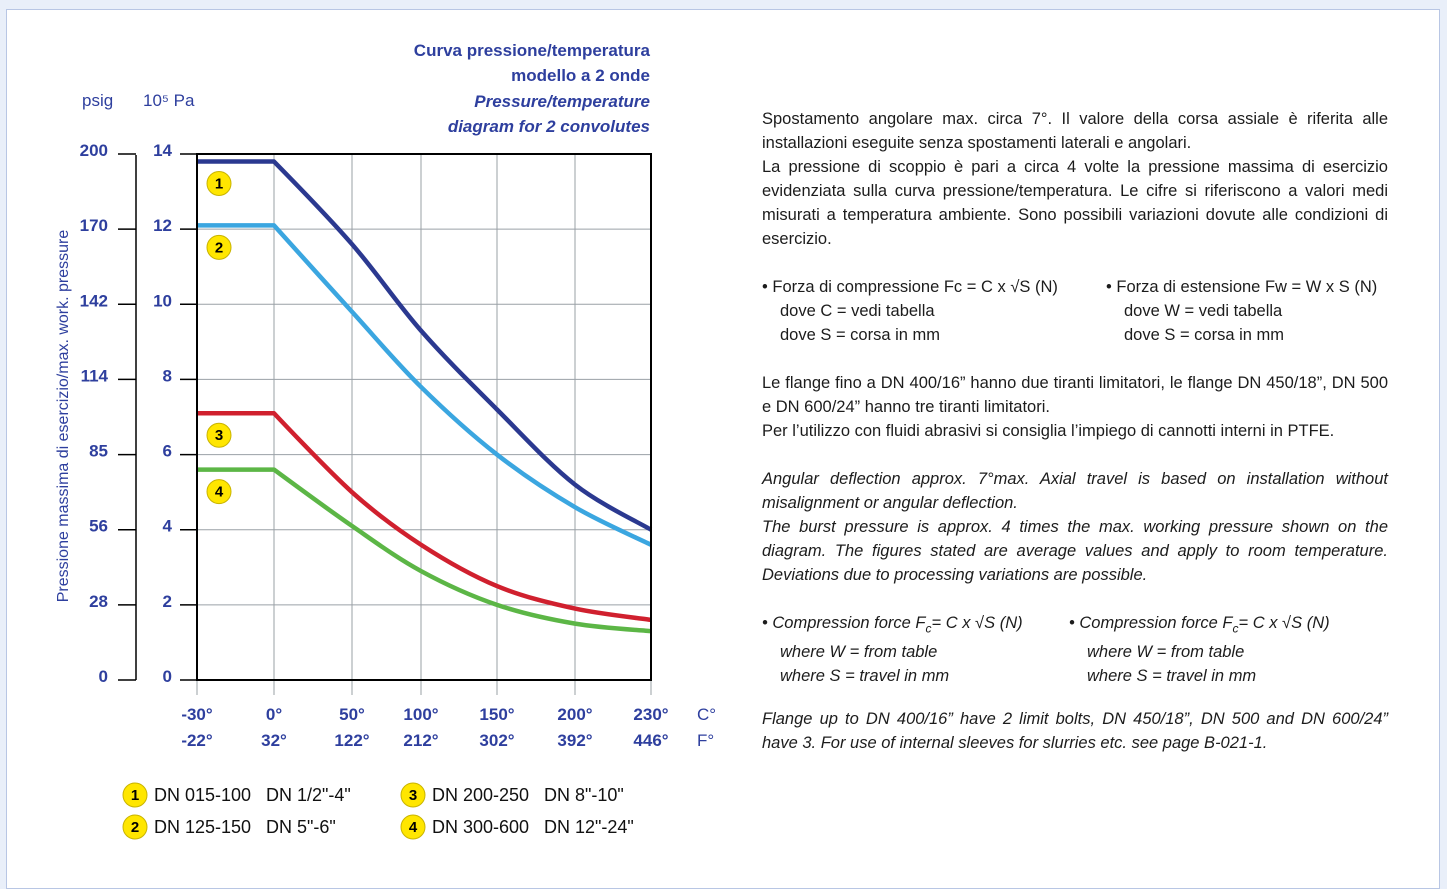 The width and height of the screenshot is (1447, 889). I want to click on en-bullet-2-line-1: • Compression force Fc= C x √S (N), so click(1199, 625).